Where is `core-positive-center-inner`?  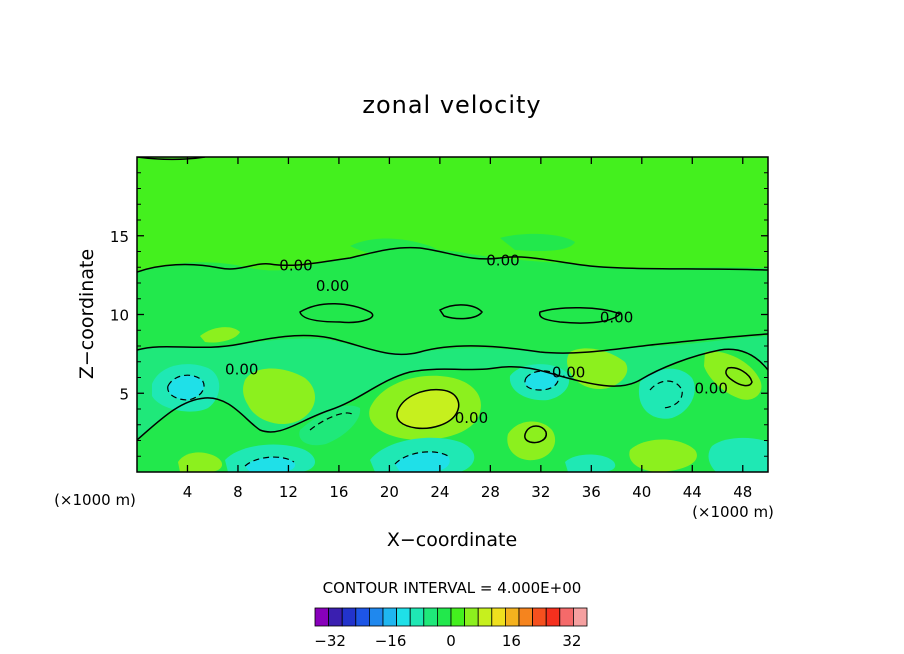
core-positive-center-inner is located at coordinates (427, 409).